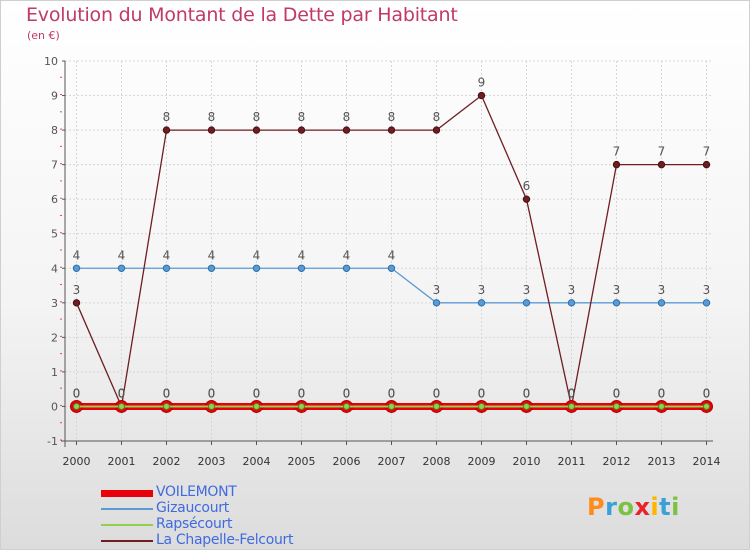 This screenshot has width=750, height=550. Describe the element at coordinates (122, 461) in the screenshot. I see `x-tick-label: 2001` at that location.